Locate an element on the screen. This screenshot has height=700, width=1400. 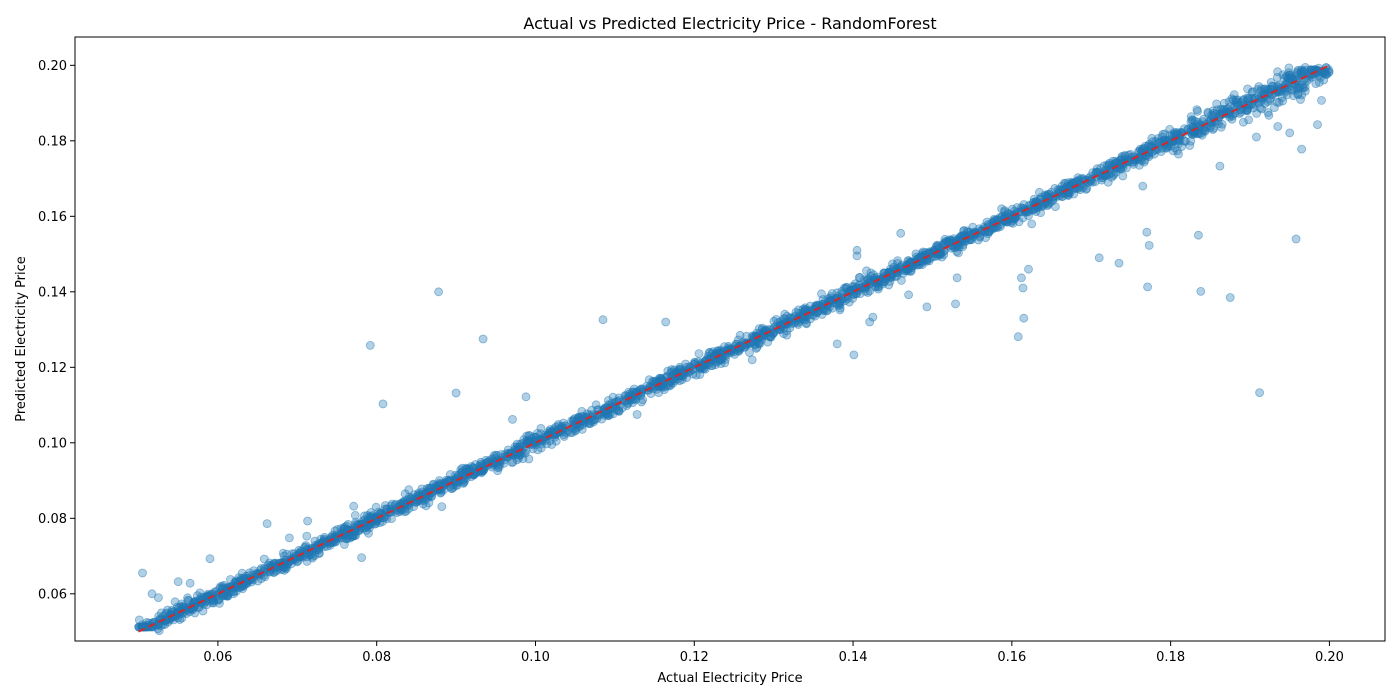
x-tick-label: 0.20 is located at coordinates (1329, 657).